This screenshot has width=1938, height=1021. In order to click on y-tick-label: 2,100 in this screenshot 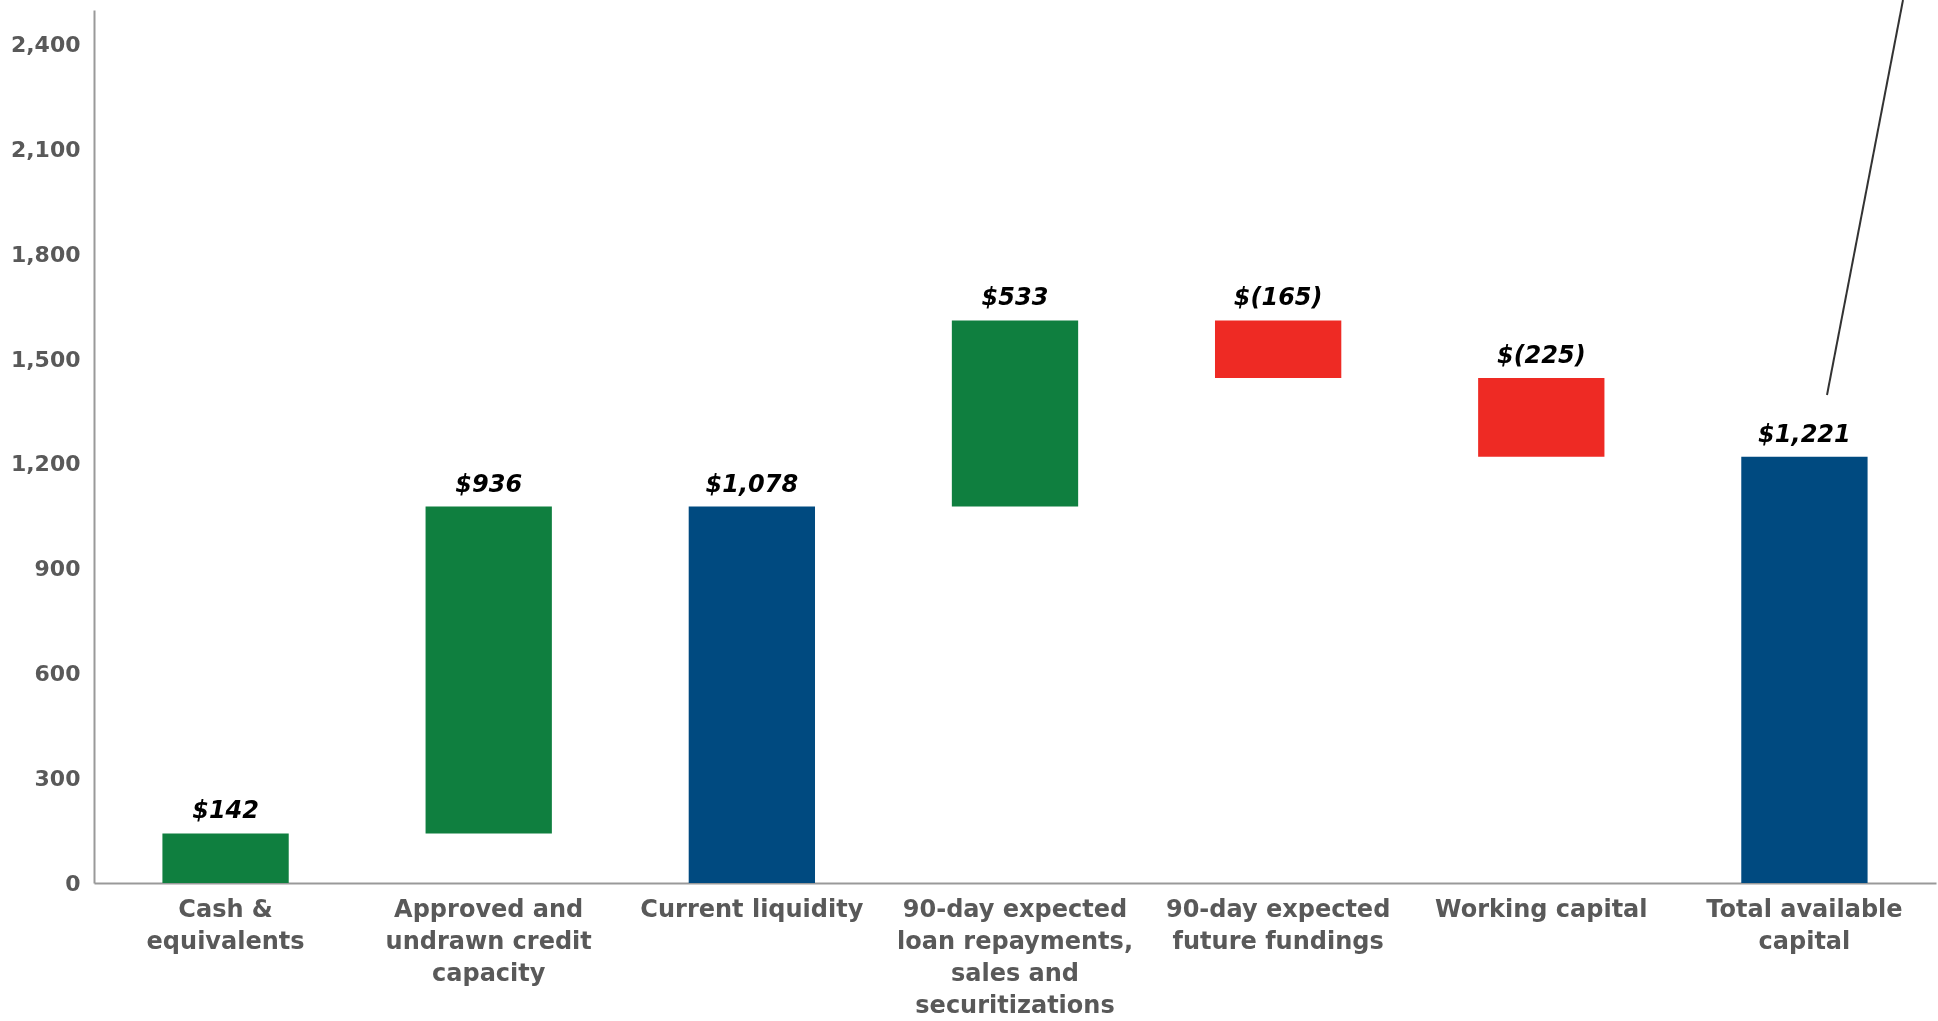, I will do `click(45, 150)`.